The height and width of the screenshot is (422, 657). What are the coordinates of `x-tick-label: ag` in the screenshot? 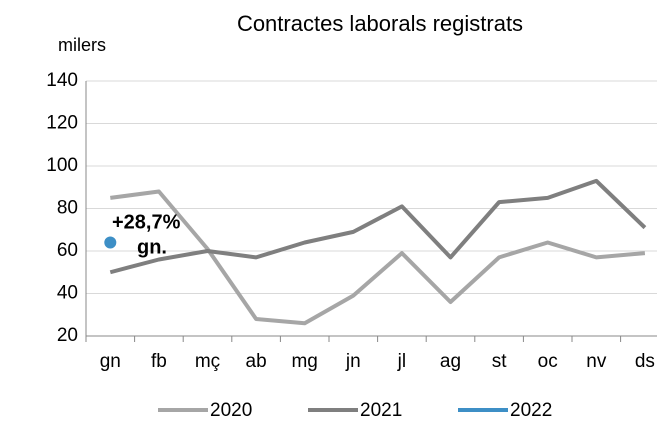 It's located at (450, 361).